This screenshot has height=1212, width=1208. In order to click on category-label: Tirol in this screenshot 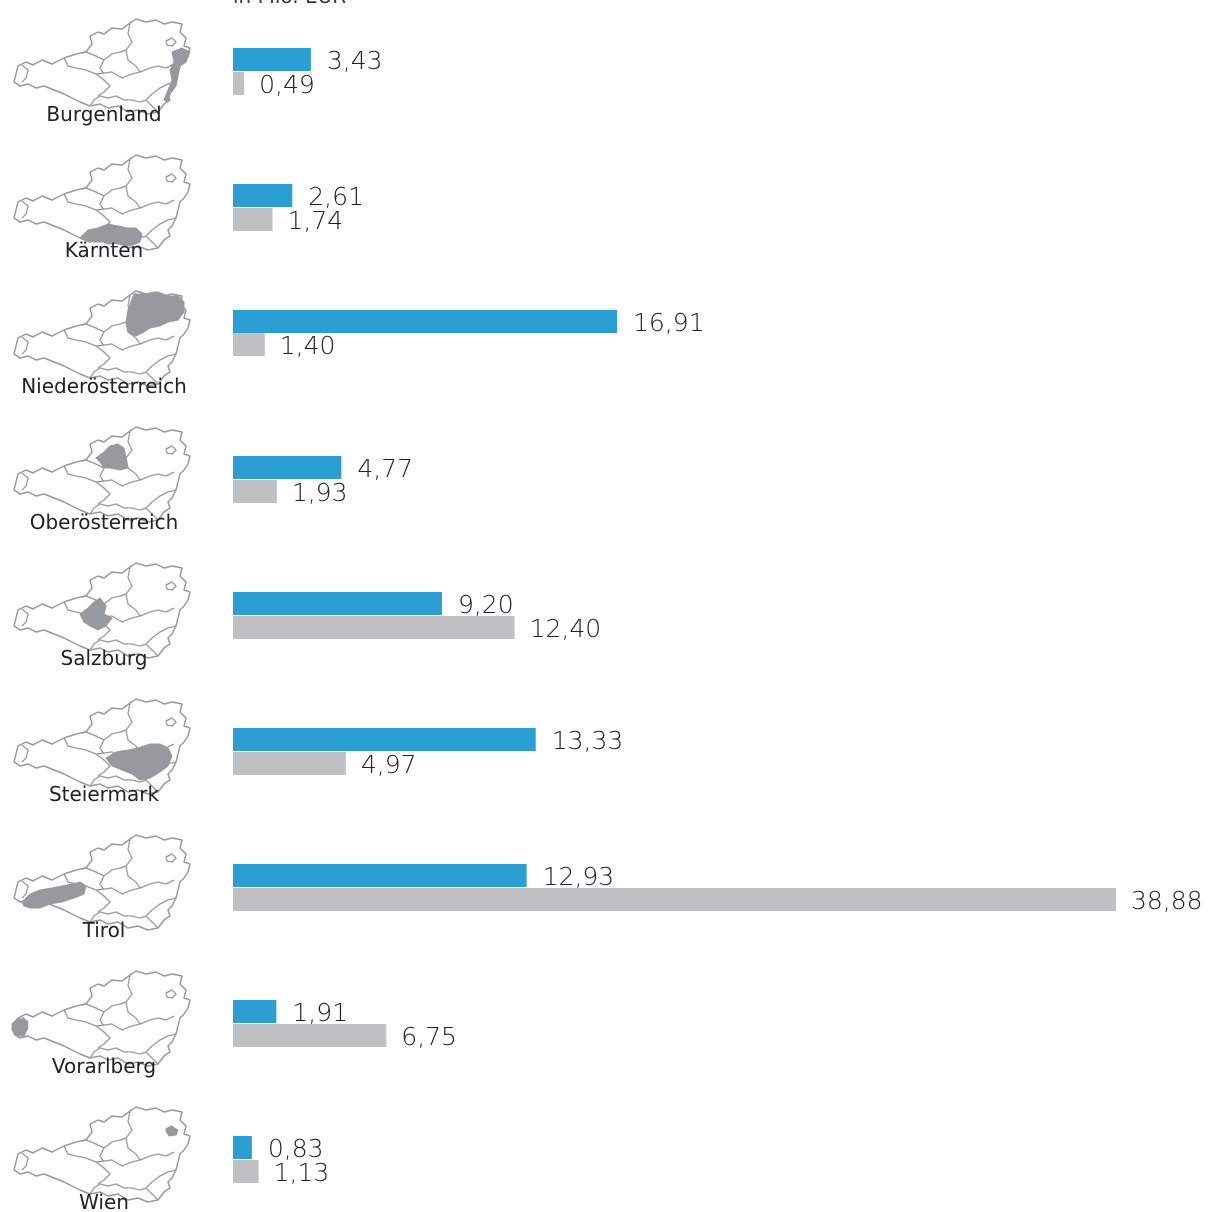, I will do `click(104, 930)`.